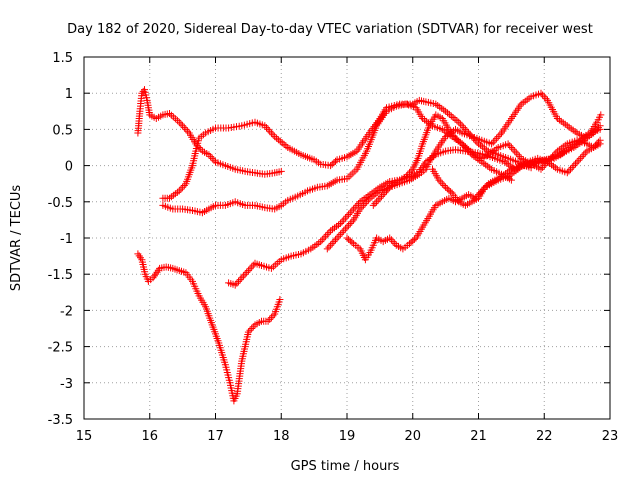  Describe the element at coordinates (149, 436) in the screenshot. I see `x-tick-label: 16` at that location.